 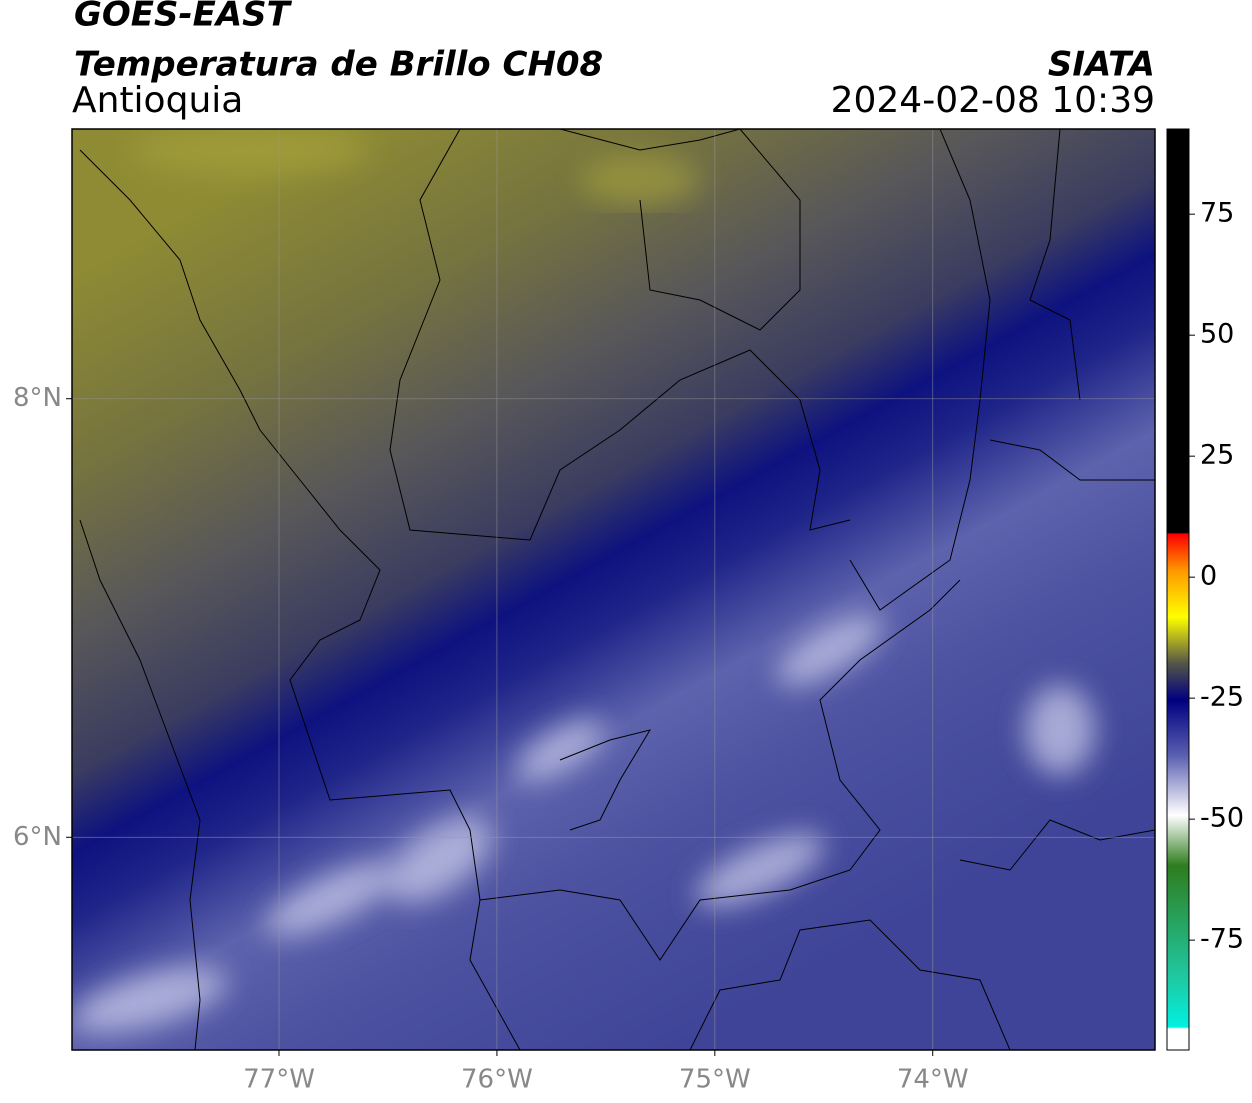 I want to click on y-tick-label: 6°N, so click(x=37, y=837).